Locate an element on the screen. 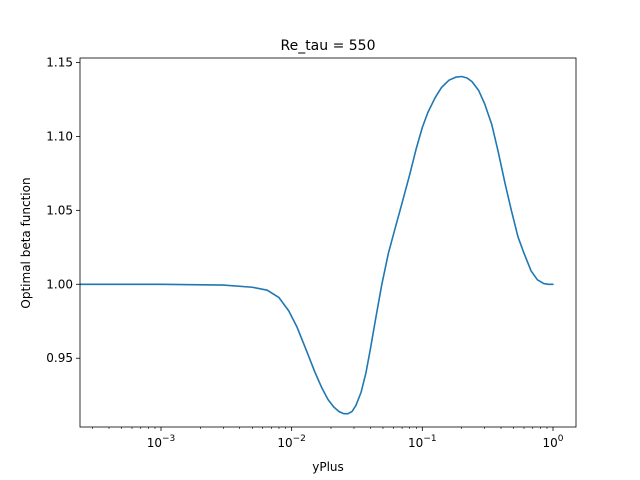 This screenshot has height=480, width=640. y-axis-label: Optimal beta function is located at coordinates (26, 242).